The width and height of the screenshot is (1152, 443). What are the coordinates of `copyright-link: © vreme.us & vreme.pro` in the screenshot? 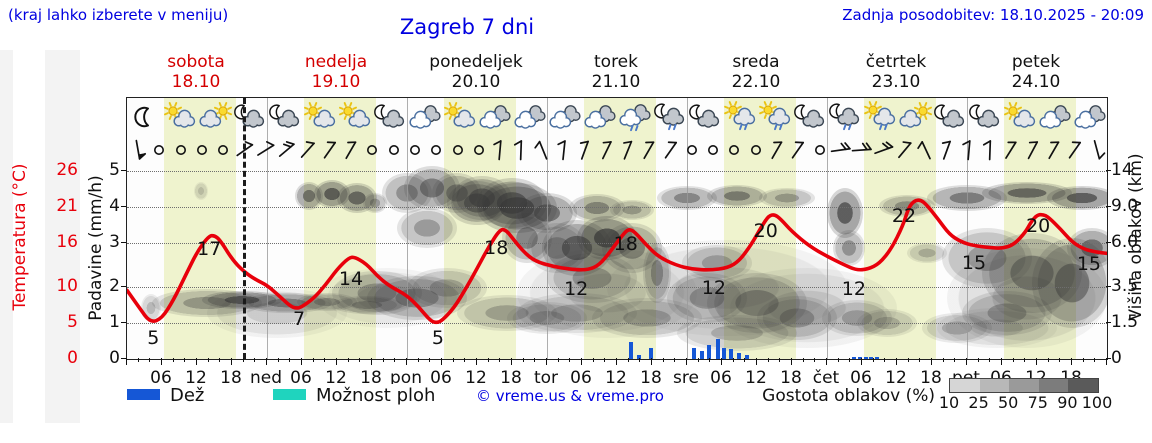 It's located at (570, 396).